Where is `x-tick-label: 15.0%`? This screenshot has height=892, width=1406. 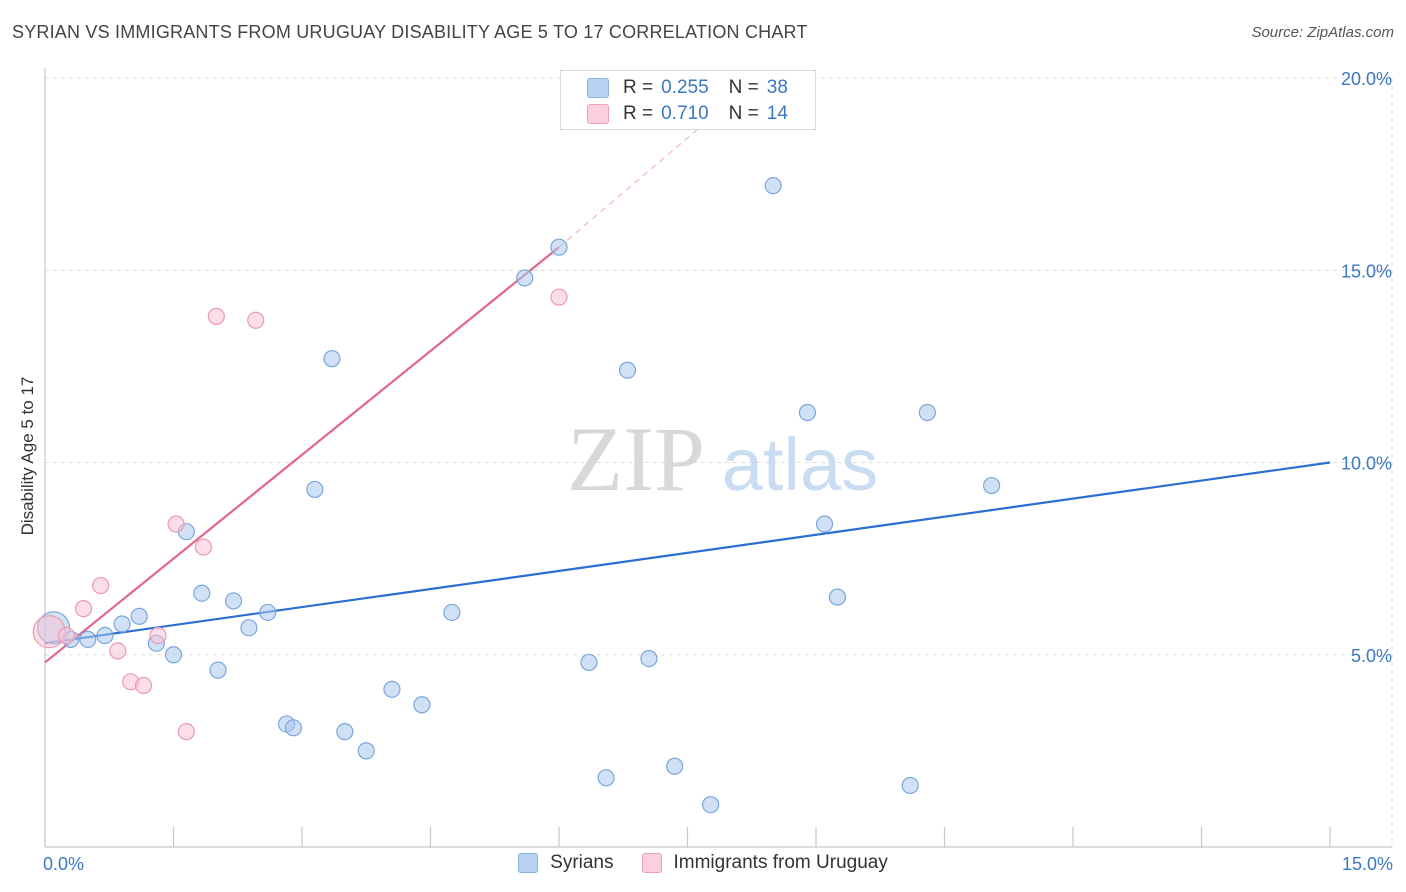
x-tick-label: 15.0% is located at coordinates (1367, 864).